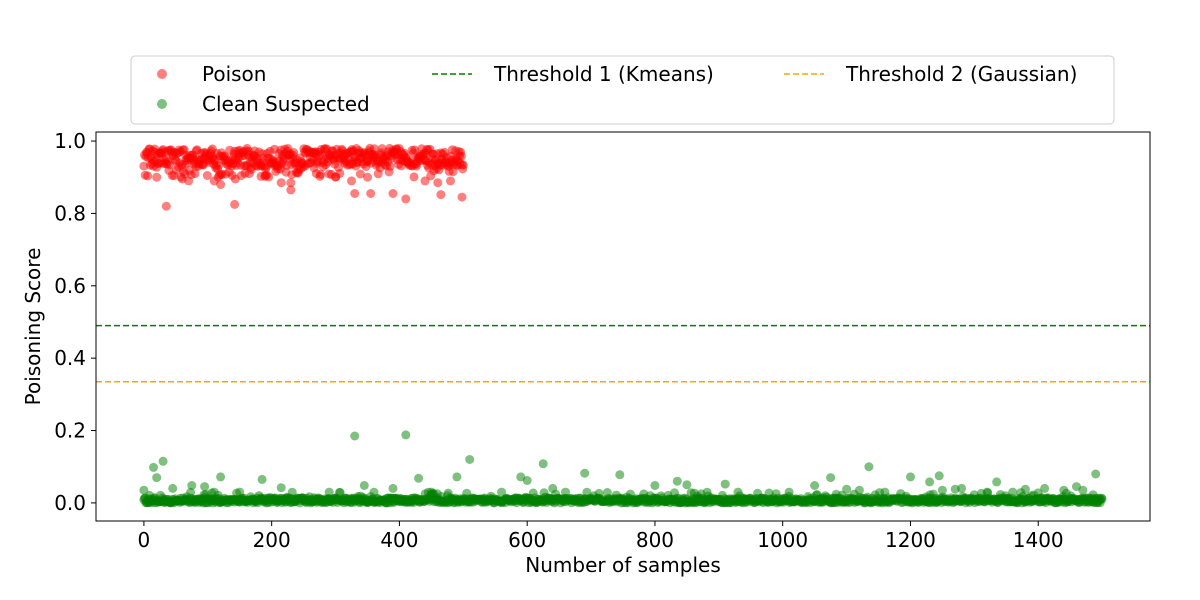  What do you see at coordinates (782, 540) in the screenshot?
I see `x-tick-label: 1000` at bounding box center [782, 540].